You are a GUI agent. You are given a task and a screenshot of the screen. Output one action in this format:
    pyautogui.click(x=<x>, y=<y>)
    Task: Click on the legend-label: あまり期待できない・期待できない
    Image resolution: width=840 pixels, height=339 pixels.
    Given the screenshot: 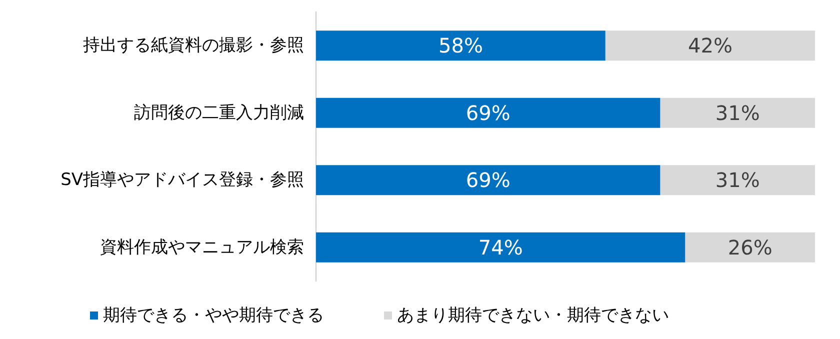 What is the action you would take?
    pyautogui.click(x=533, y=316)
    